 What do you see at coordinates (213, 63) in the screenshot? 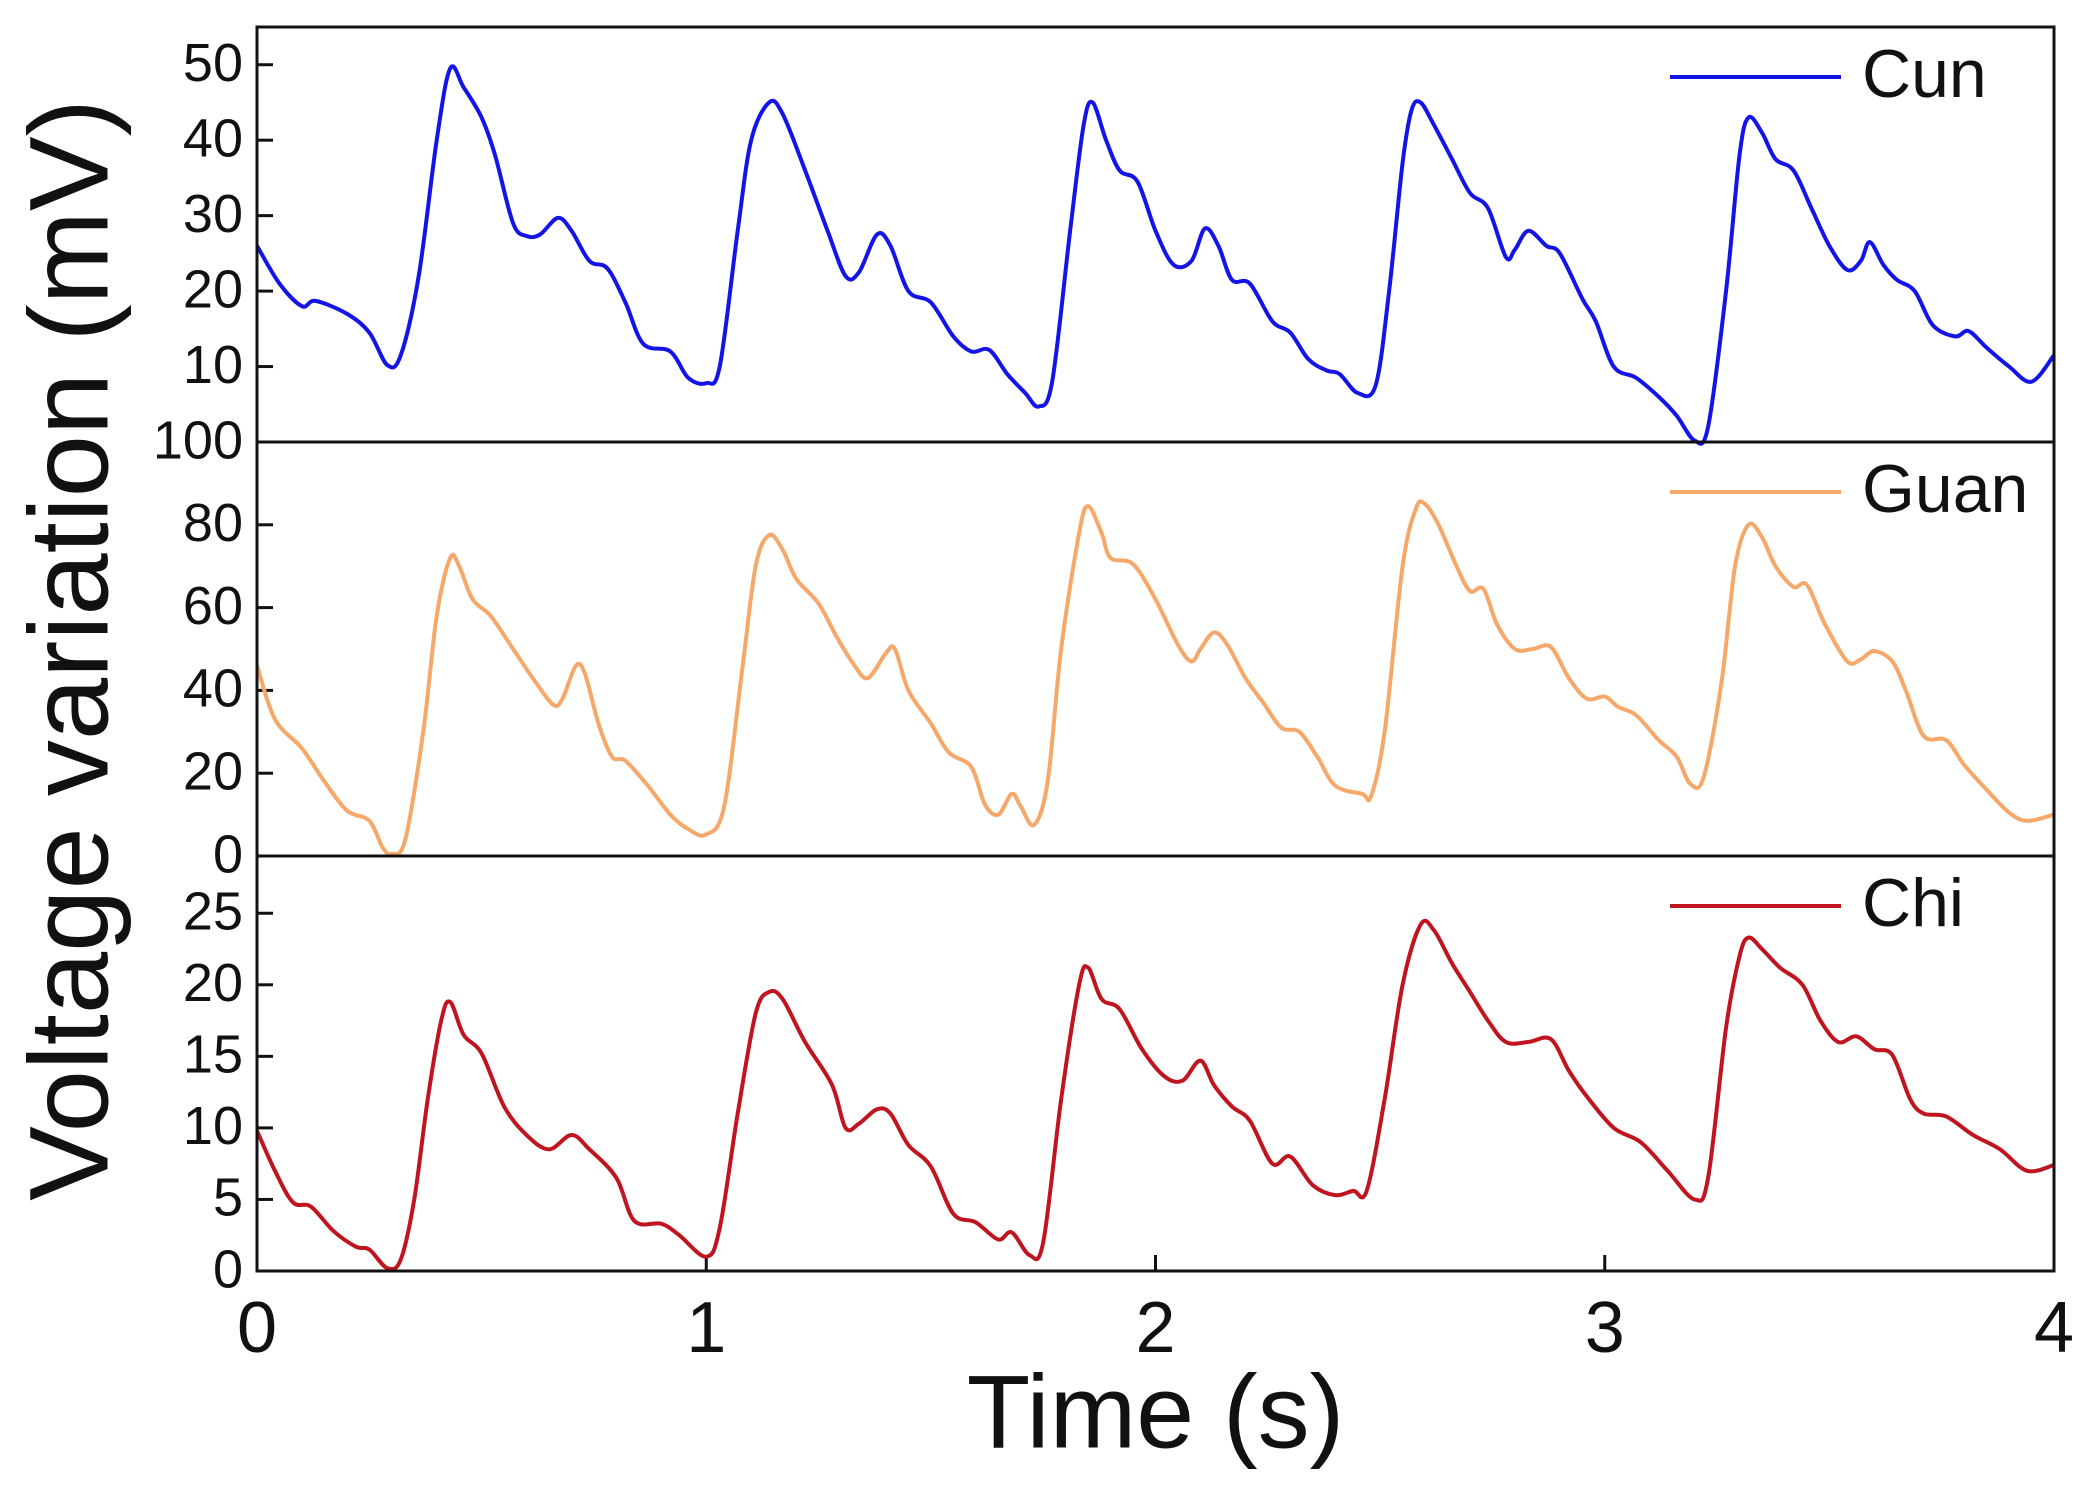
I see `y-tick-label: 50` at bounding box center [213, 63].